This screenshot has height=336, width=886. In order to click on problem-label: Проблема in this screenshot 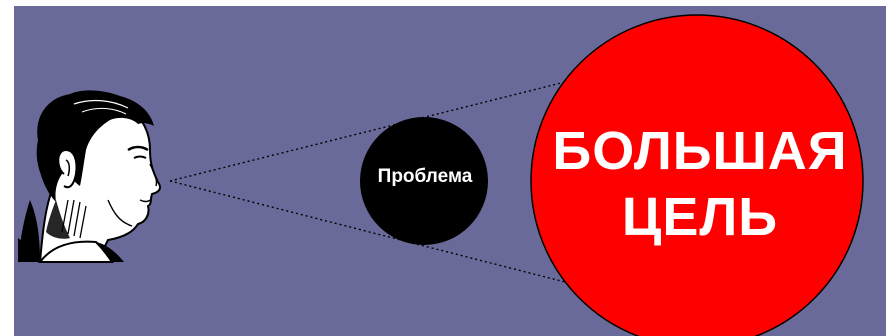, I will do `click(425, 176)`.